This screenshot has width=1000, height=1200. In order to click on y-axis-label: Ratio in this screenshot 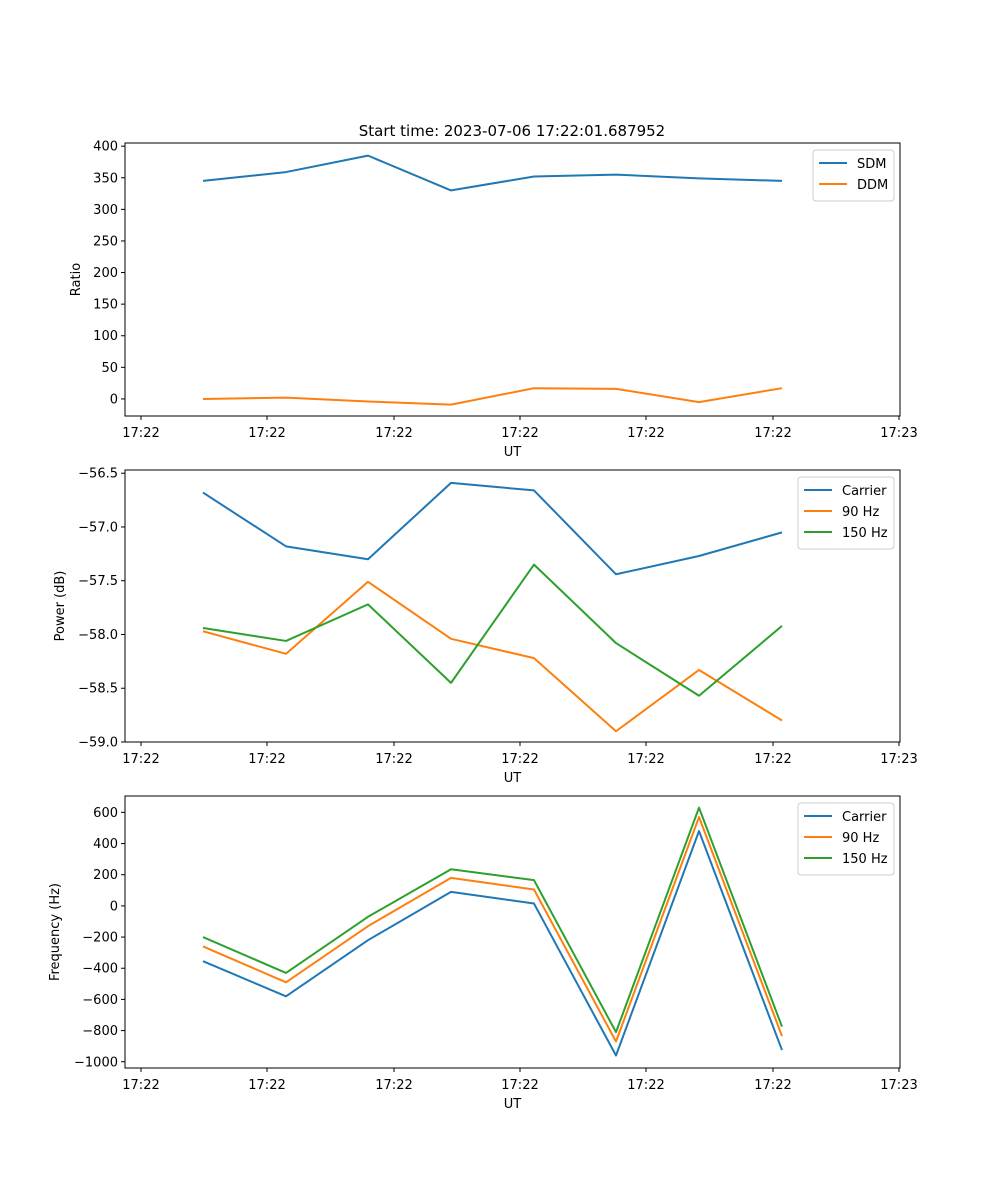, I will do `click(76, 279)`.